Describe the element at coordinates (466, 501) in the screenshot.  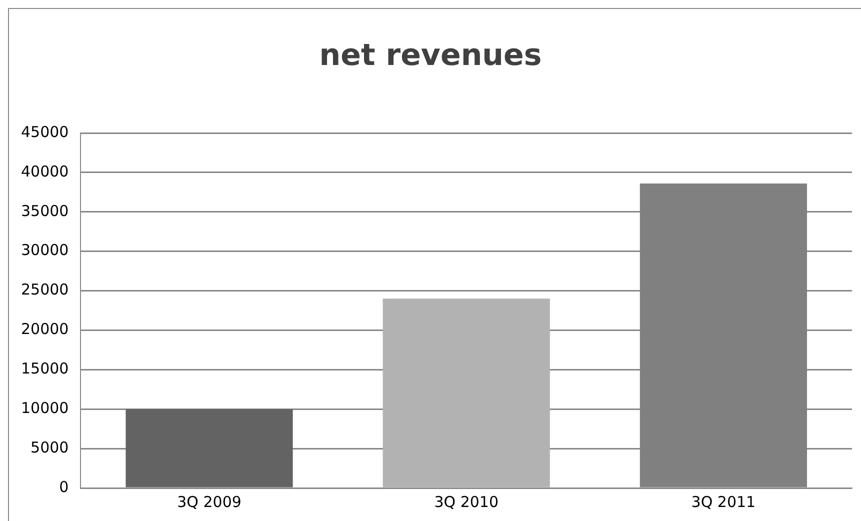
I see `x-tick-label: 3Q 2010` at that location.